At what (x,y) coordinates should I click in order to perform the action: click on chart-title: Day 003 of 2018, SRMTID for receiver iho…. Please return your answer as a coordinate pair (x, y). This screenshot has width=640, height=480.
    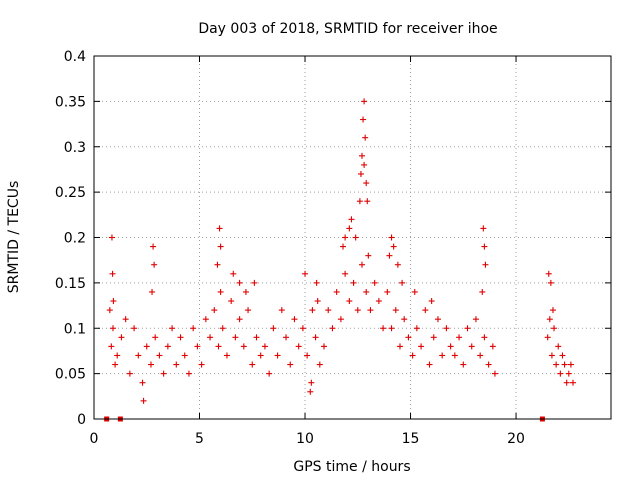
    Looking at the image, I should click on (347, 29).